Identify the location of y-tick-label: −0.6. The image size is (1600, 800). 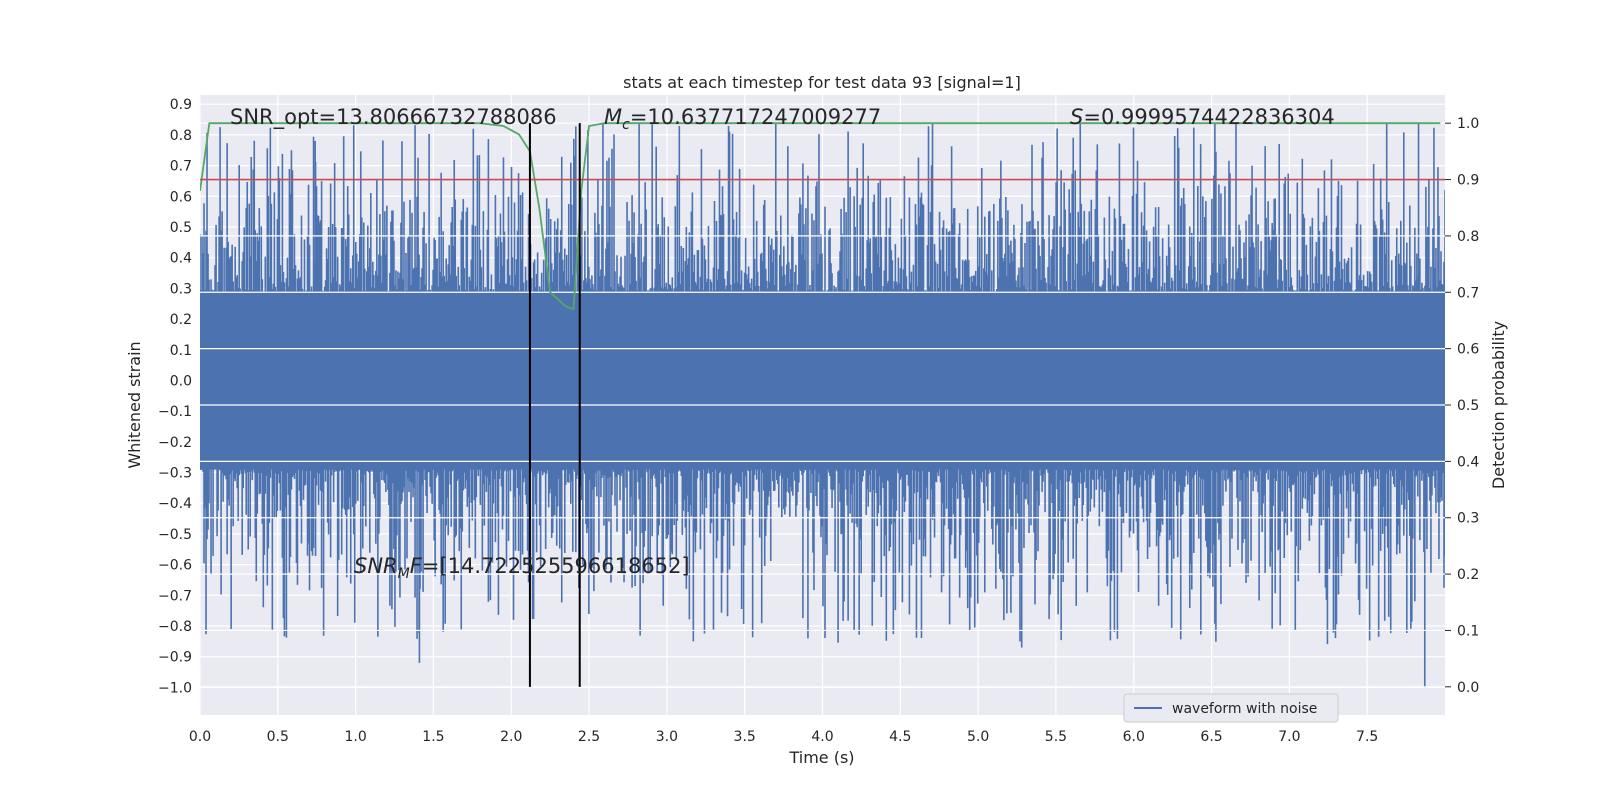
(175, 566).